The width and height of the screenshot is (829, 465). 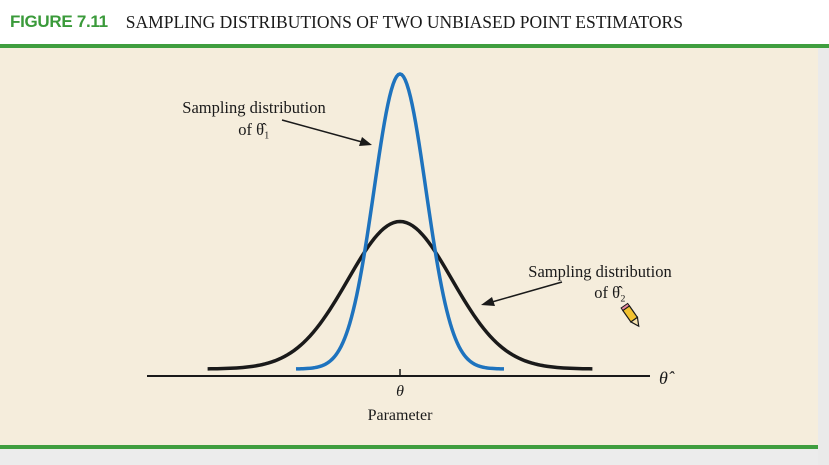 I want to click on theta2-arrowhead, so click(x=488, y=301).